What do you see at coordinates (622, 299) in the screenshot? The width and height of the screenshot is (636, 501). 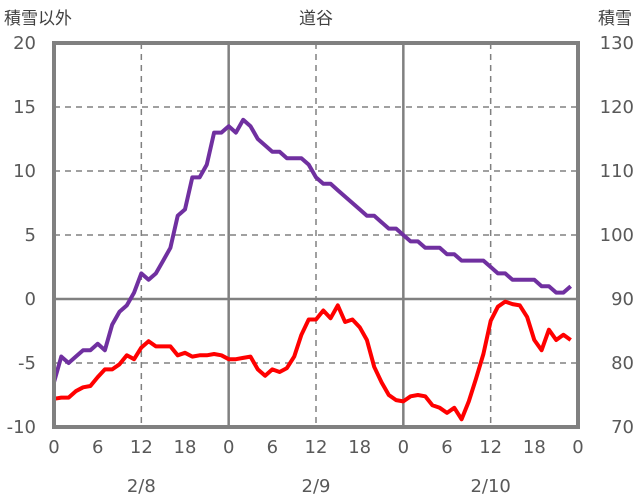 I see `right-tick-label: 90` at bounding box center [622, 299].